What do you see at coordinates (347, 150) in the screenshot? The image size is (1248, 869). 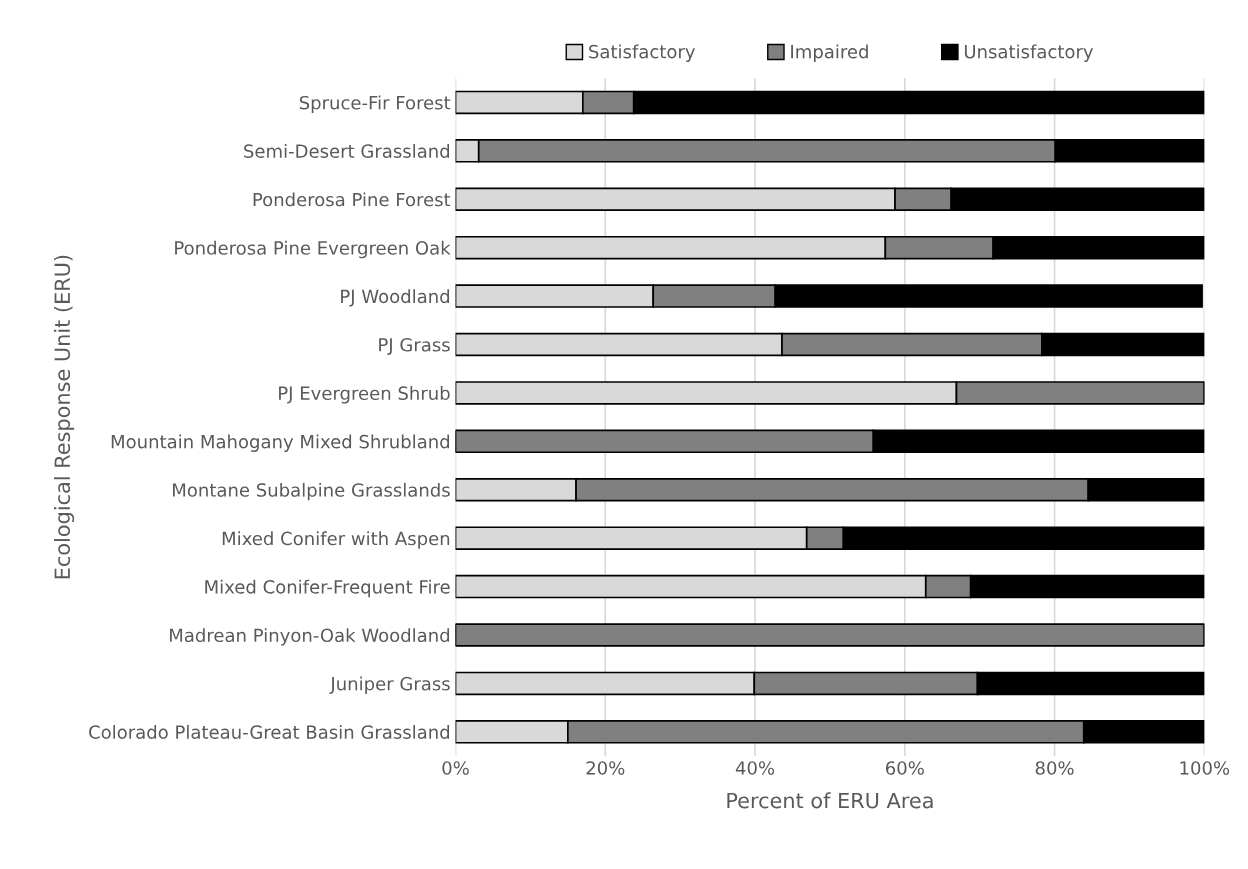 I see `y-tick-label: Semi-Desert Grassland` at bounding box center [347, 150].